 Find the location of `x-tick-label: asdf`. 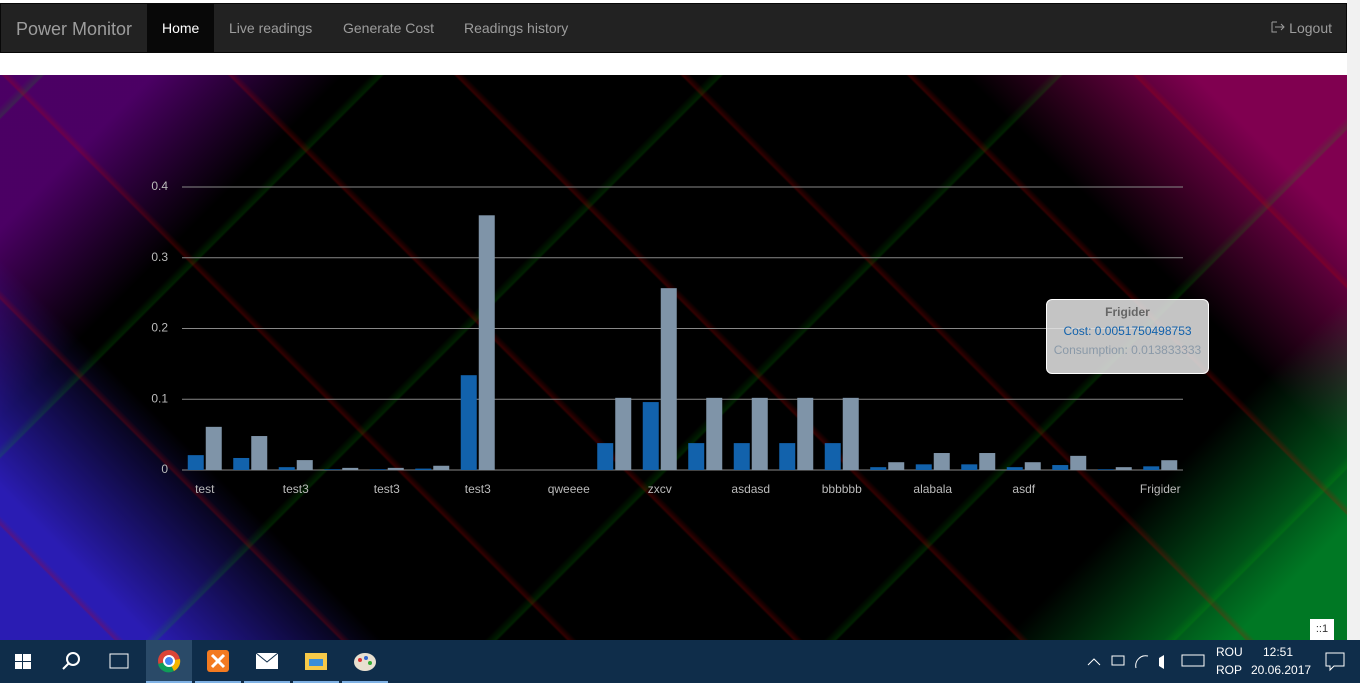

x-tick-label: asdf is located at coordinates (1023, 489).